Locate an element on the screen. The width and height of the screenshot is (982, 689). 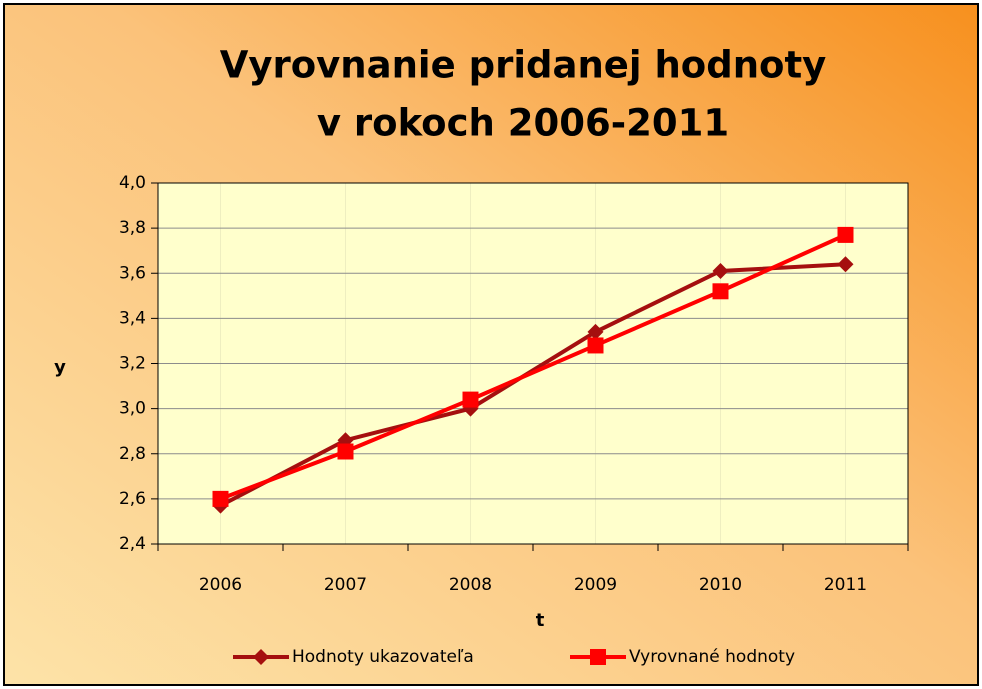
x-tick-label: 2006 is located at coordinates (220, 585).